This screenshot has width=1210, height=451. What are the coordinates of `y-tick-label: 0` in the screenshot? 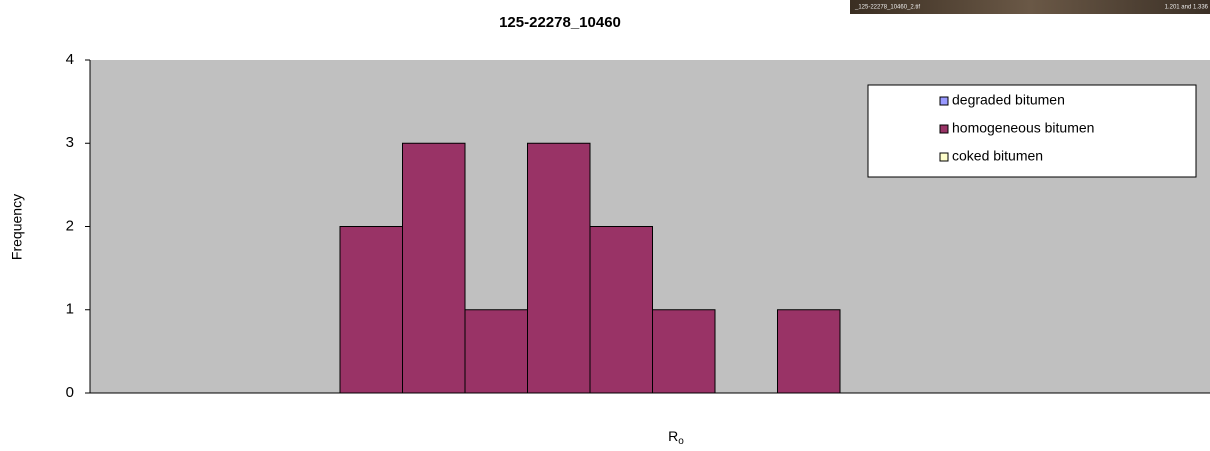 It's located at (70, 392).